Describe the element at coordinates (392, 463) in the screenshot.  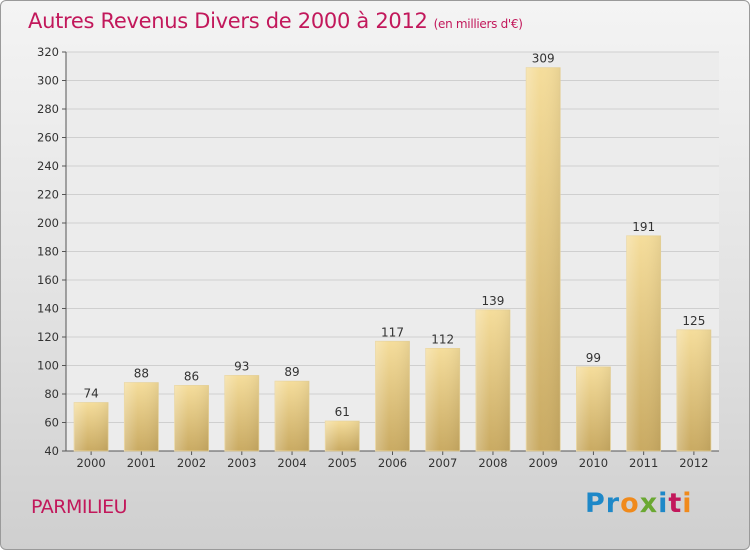
I see `x-tick-label: 2006` at that location.